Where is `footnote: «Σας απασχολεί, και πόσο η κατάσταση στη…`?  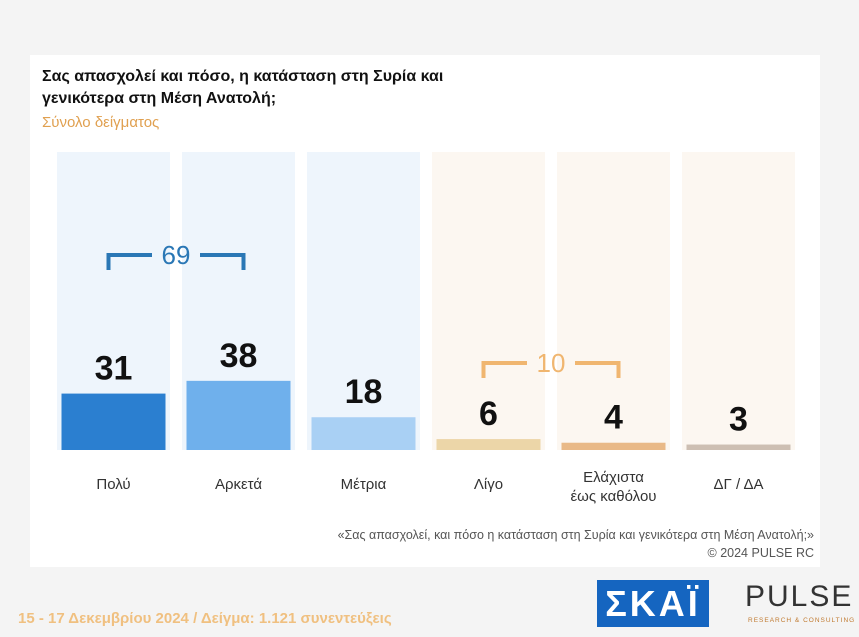
footnote: «Σας απασχολεί, και πόσο η κατάσταση στη… is located at coordinates (575, 535).